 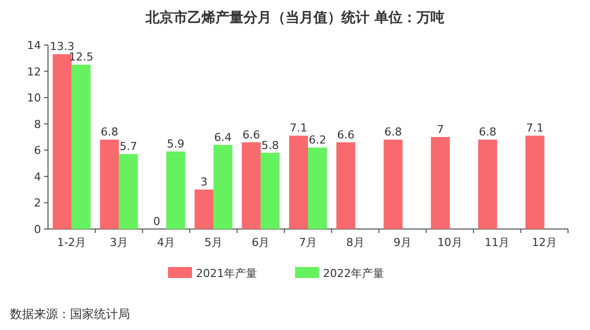 What do you see at coordinates (37, 229) in the screenshot?
I see `y-tick-label: 0` at bounding box center [37, 229].